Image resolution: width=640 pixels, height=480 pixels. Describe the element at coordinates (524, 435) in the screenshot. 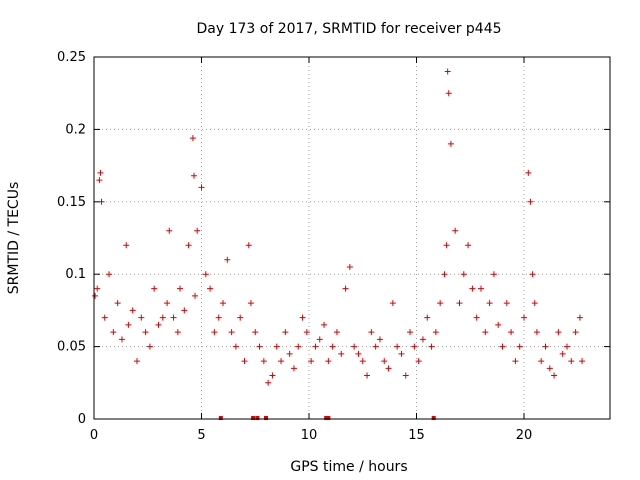

I see `x-tick-label: 20` at that location.